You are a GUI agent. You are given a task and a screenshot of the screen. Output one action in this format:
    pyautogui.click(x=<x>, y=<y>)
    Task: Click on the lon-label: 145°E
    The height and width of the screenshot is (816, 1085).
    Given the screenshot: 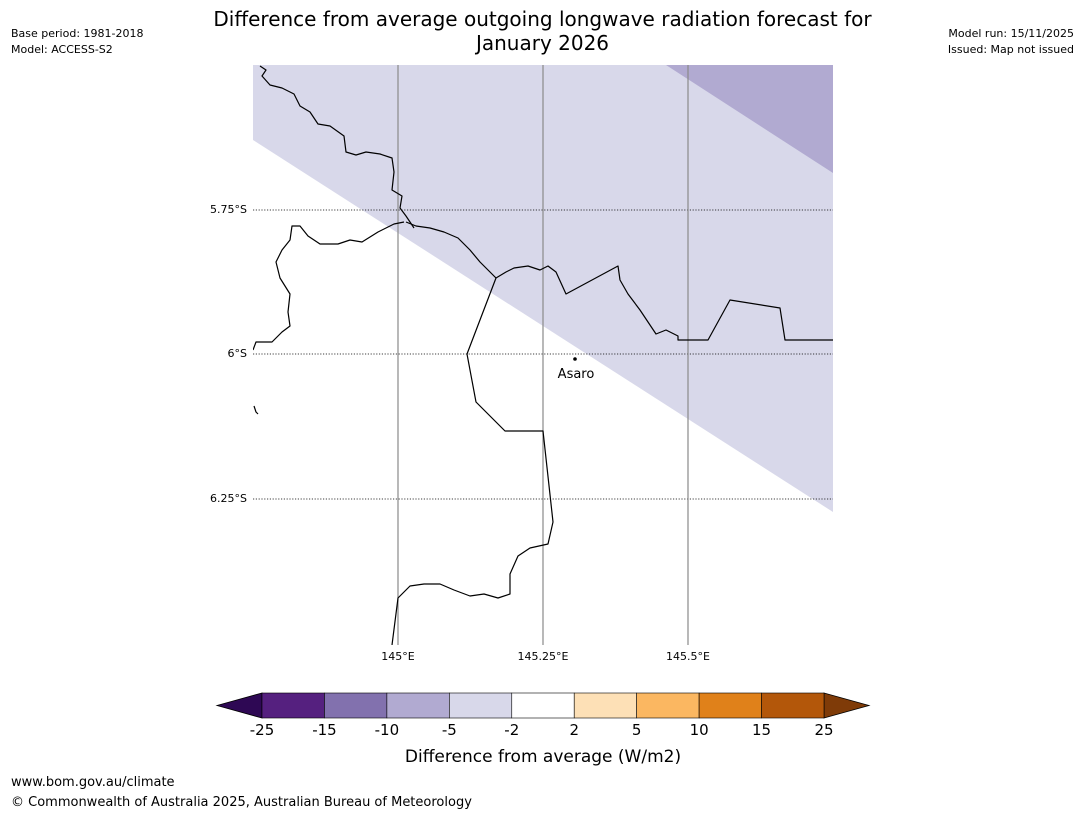 What is the action you would take?
    pyautogui.click(x=397, y=656)
    